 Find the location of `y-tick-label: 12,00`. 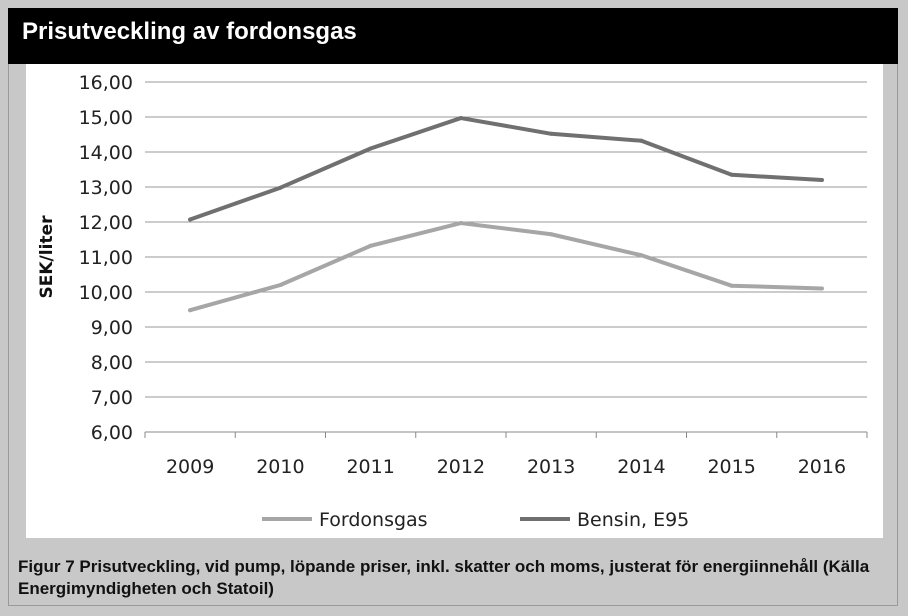

y-tick-label: 12,00 is located at coordinates (106, 223).